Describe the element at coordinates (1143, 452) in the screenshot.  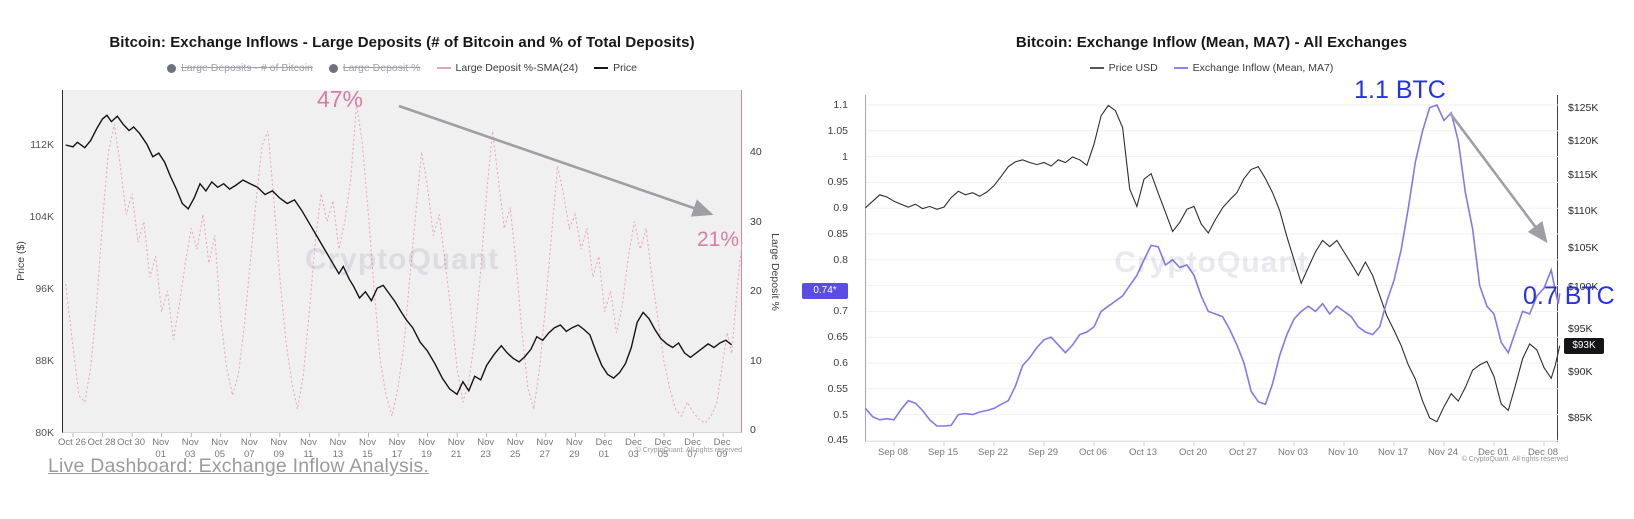
I see `x-tick-label: Oct 13` at that location.